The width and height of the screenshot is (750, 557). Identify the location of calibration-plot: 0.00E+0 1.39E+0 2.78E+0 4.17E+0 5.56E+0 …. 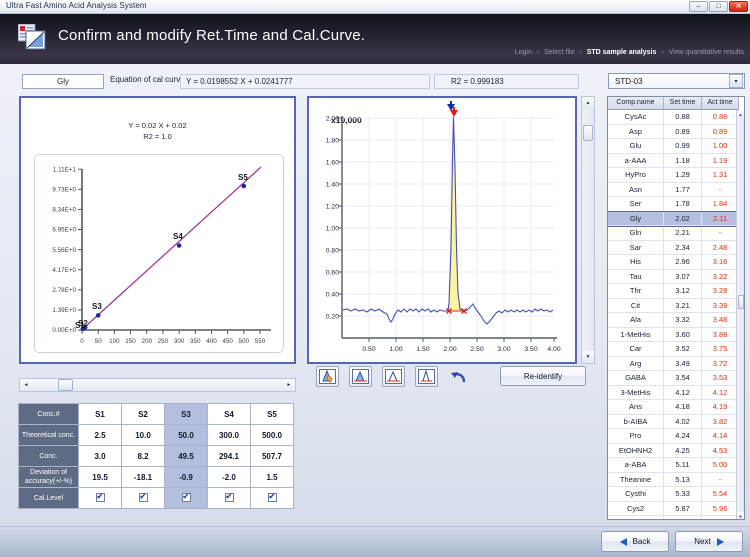
(160, 254).